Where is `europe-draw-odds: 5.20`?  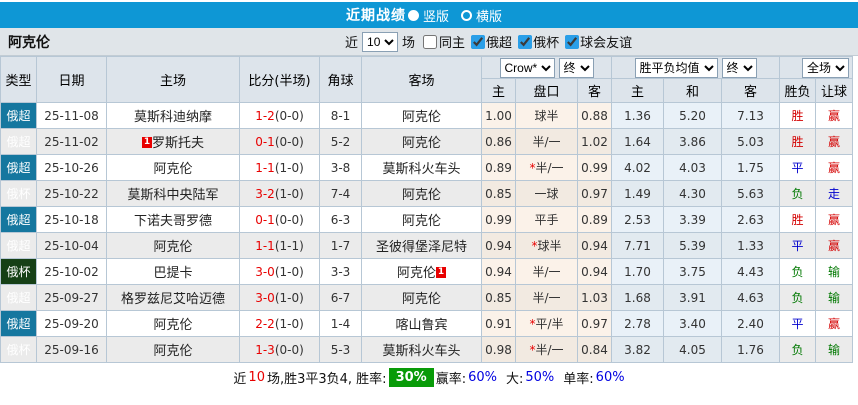 europe-draw-odds: 5.20 is located at coordinates (692, 115).